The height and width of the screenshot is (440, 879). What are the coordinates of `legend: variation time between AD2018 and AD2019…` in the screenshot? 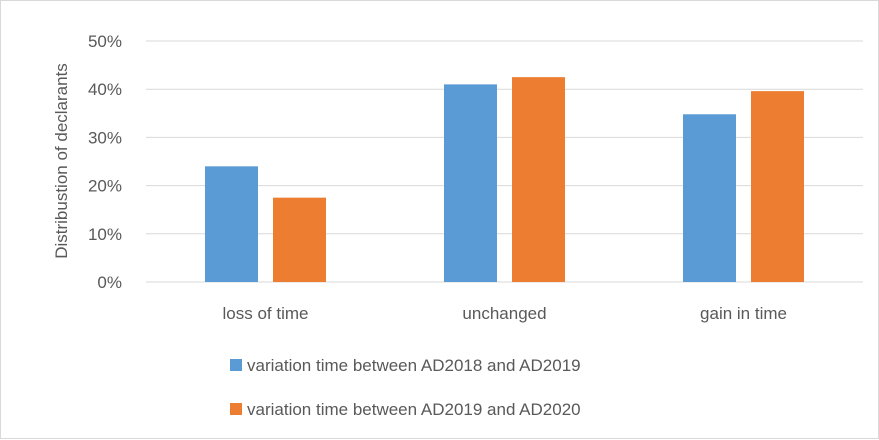 It's located at (405, 387).